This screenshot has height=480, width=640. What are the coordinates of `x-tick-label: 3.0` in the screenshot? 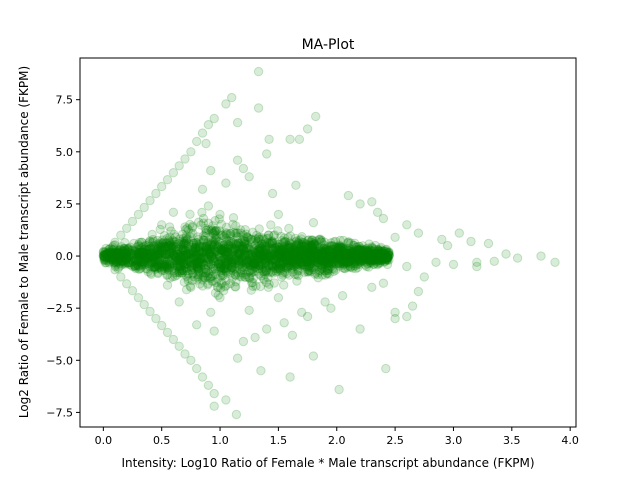 It's located at (454, 440).